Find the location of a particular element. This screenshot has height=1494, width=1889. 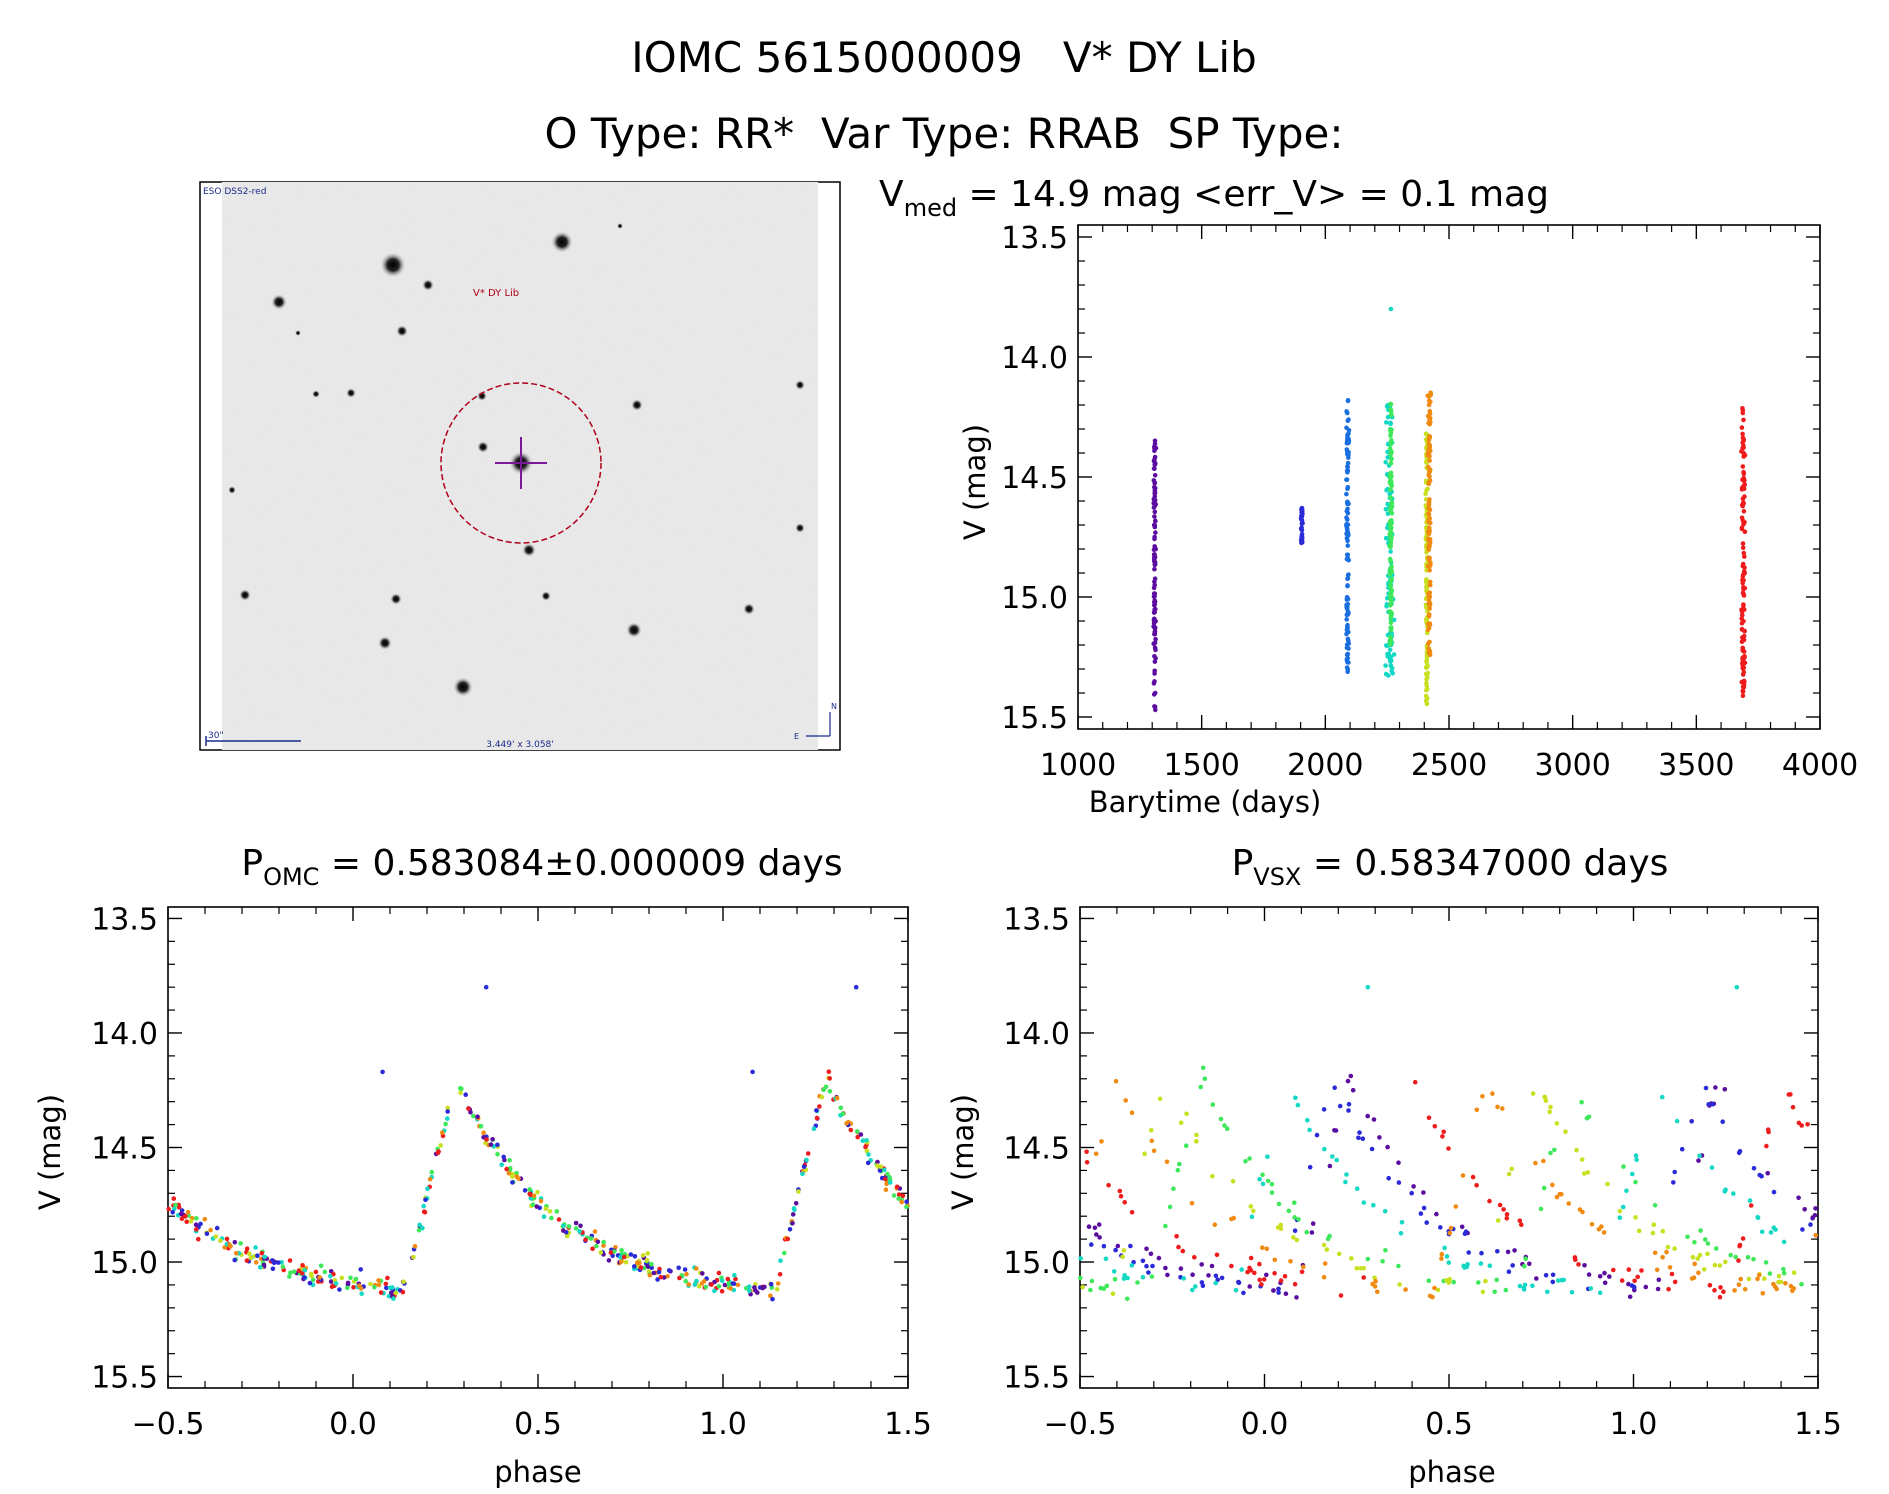

star is located at coordinates (393, 265).